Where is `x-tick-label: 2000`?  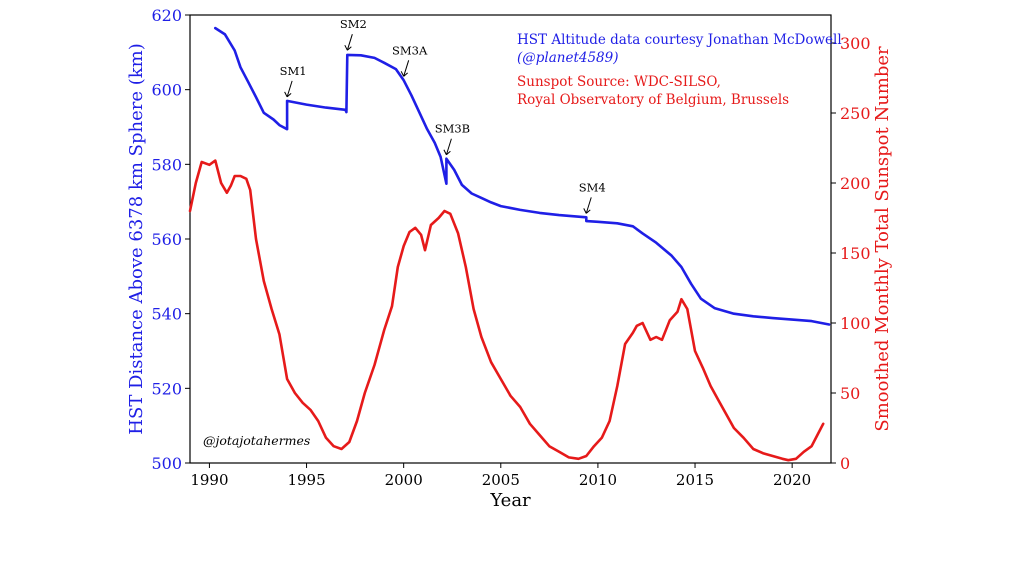
x-tick-label: 2000 is located at coordinates (404, 480).